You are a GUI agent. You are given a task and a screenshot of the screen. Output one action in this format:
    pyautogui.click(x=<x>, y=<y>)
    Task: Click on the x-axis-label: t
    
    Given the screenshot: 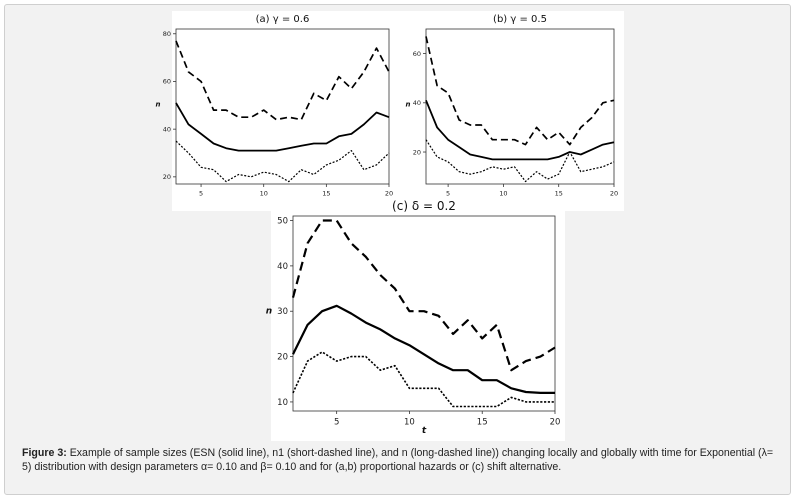 What is the action you would take?
    pyautogui.click(x=424, y=431)
    